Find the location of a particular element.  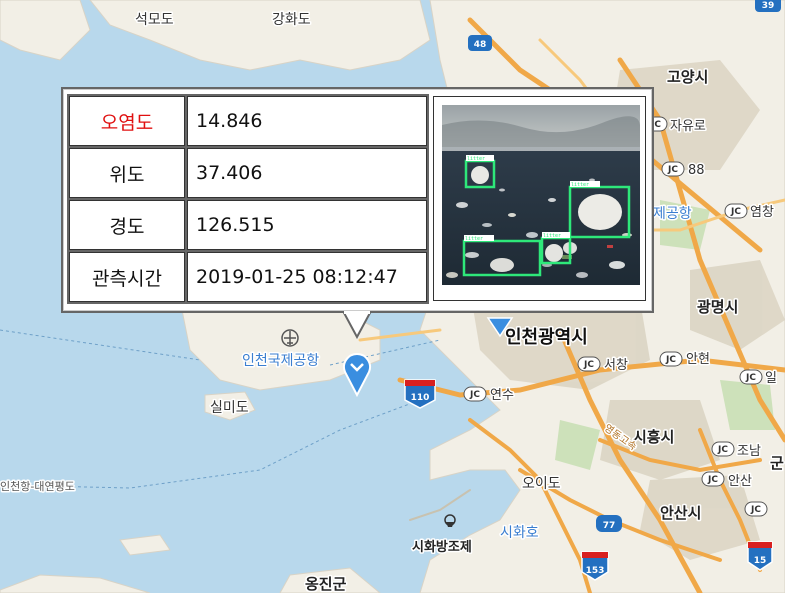

label-incheon-daeyeonpyeong: 인천항-대연평도 is located at coordinates (37, 486).